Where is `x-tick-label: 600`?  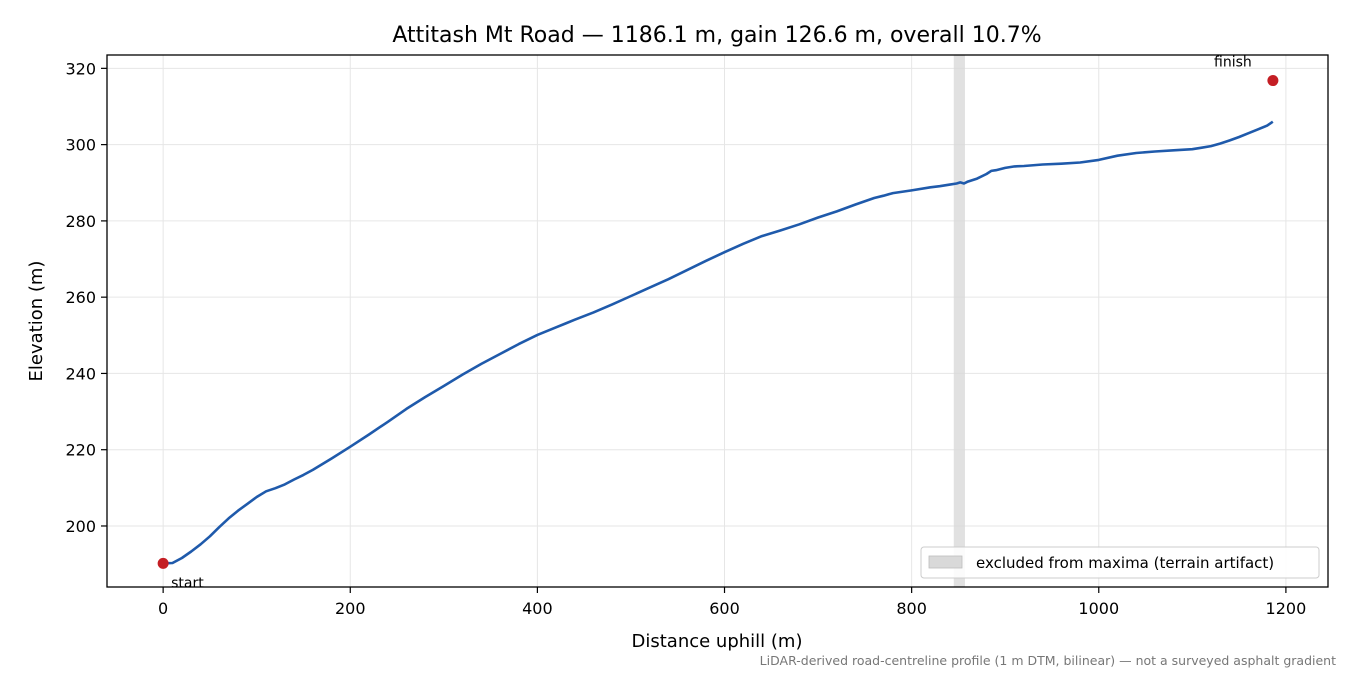
x-tick-label: 600 is located at coordinates (724, 608).